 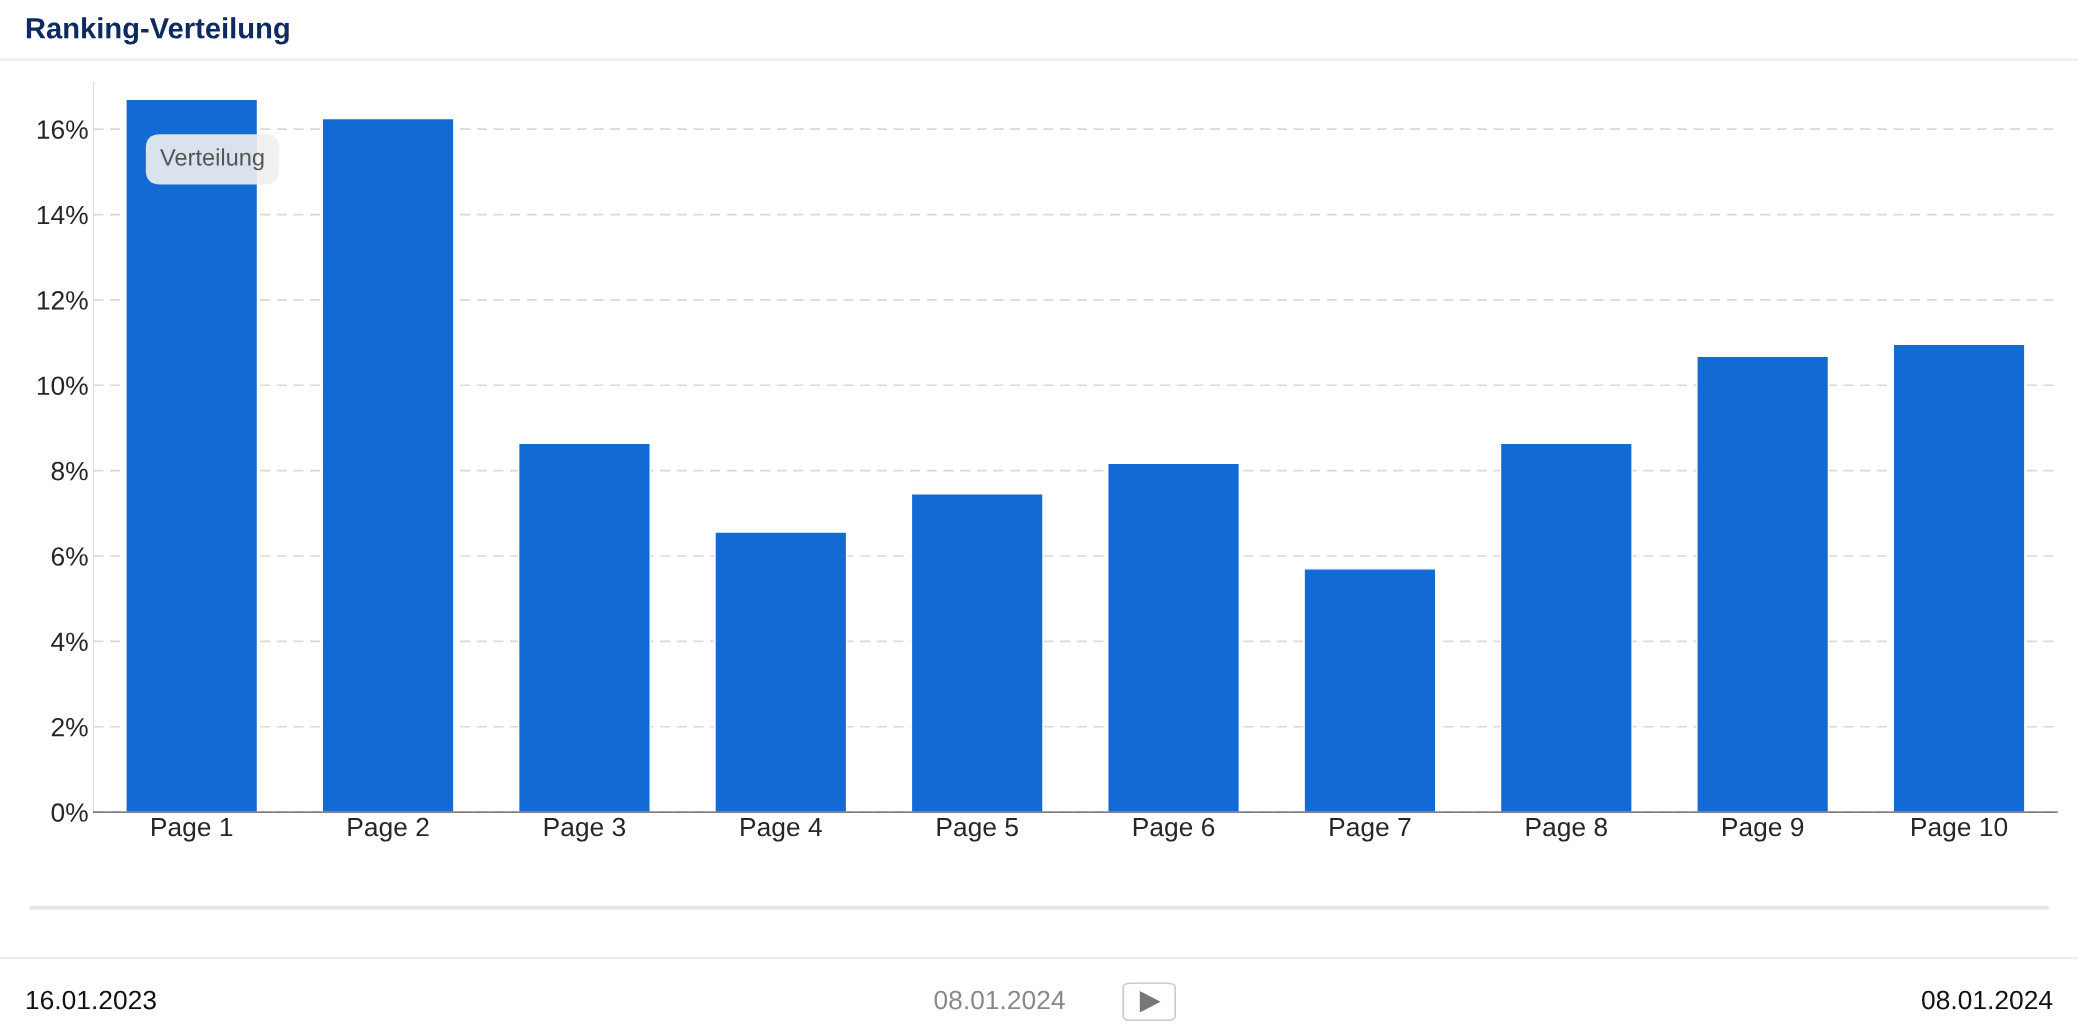 What do you see at coordinates (62, 386) in the screenshot?
I see `y-tick-label: 10%` at bounding box center [62, 386].